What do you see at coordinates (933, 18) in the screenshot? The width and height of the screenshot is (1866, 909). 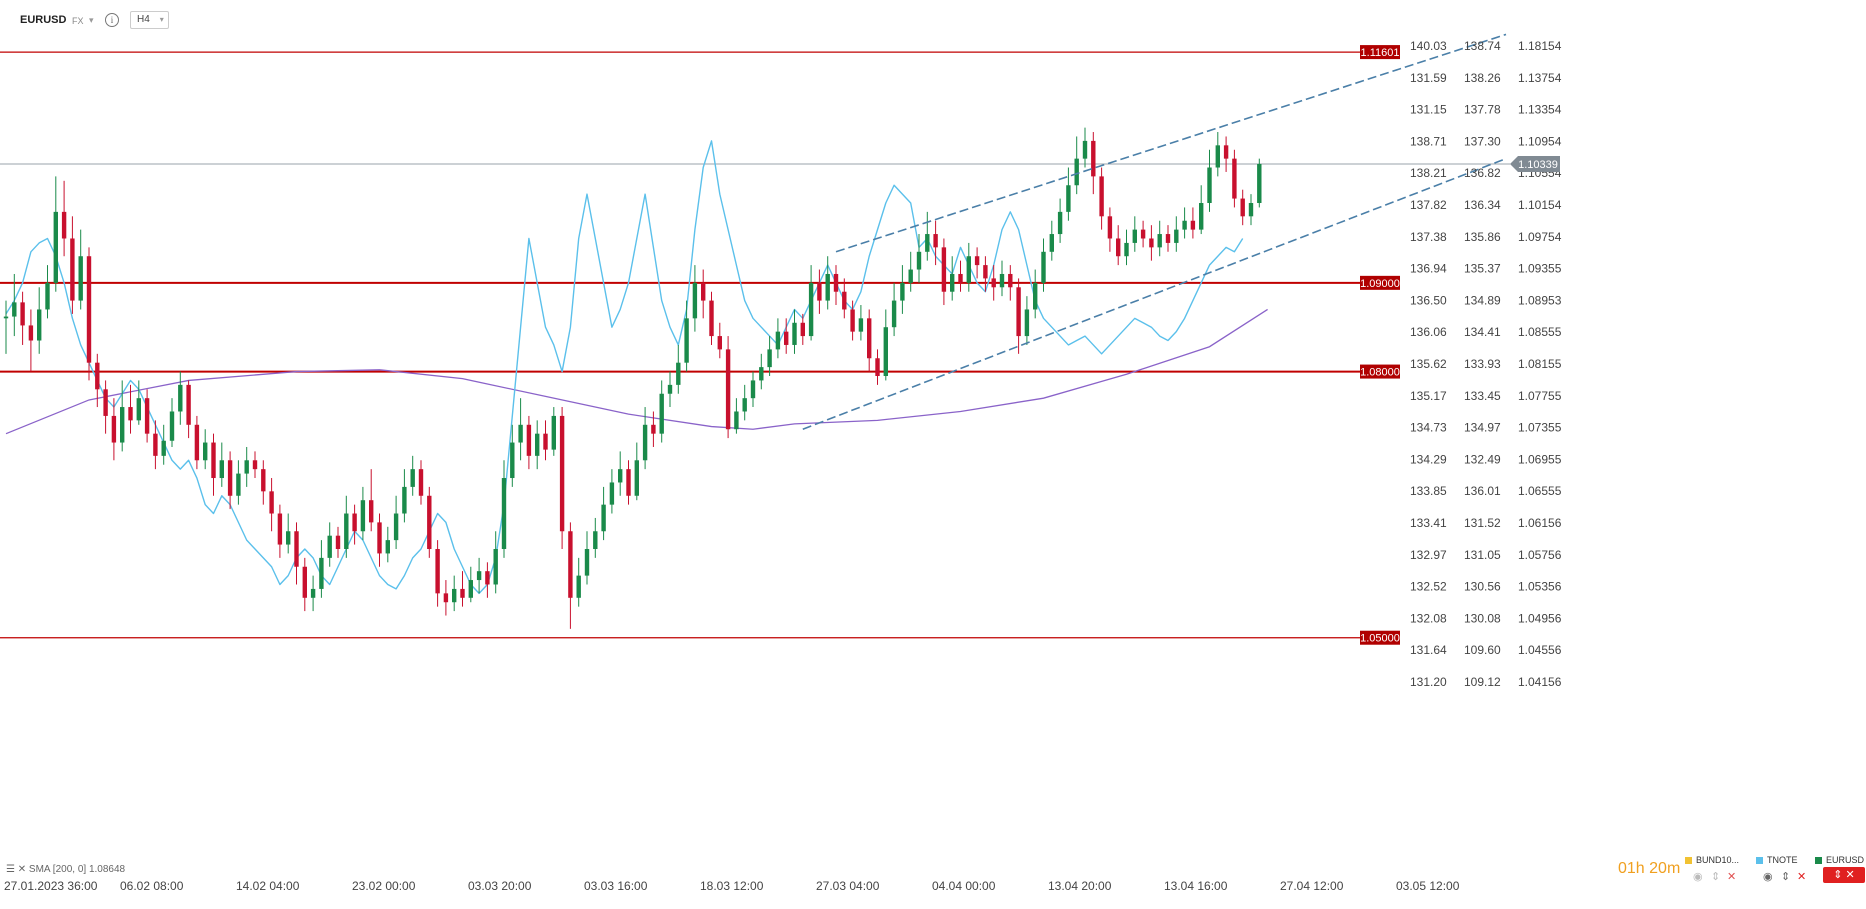 I see `chart-toolbar: EURUSD FX ▾ i H4 ▾` at bounding box center [933, 18].